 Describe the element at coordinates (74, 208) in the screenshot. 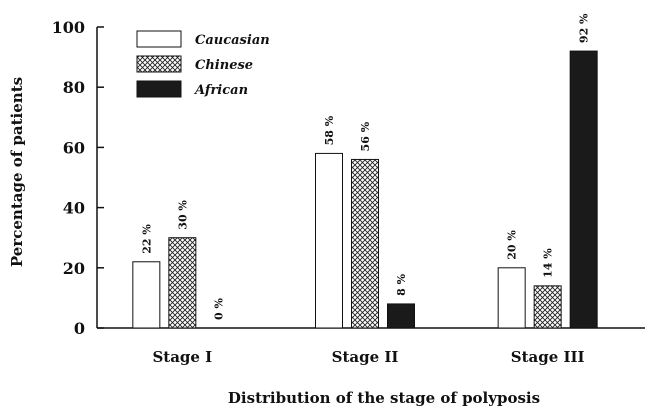

I see `y-tick-label: 40` at that location.